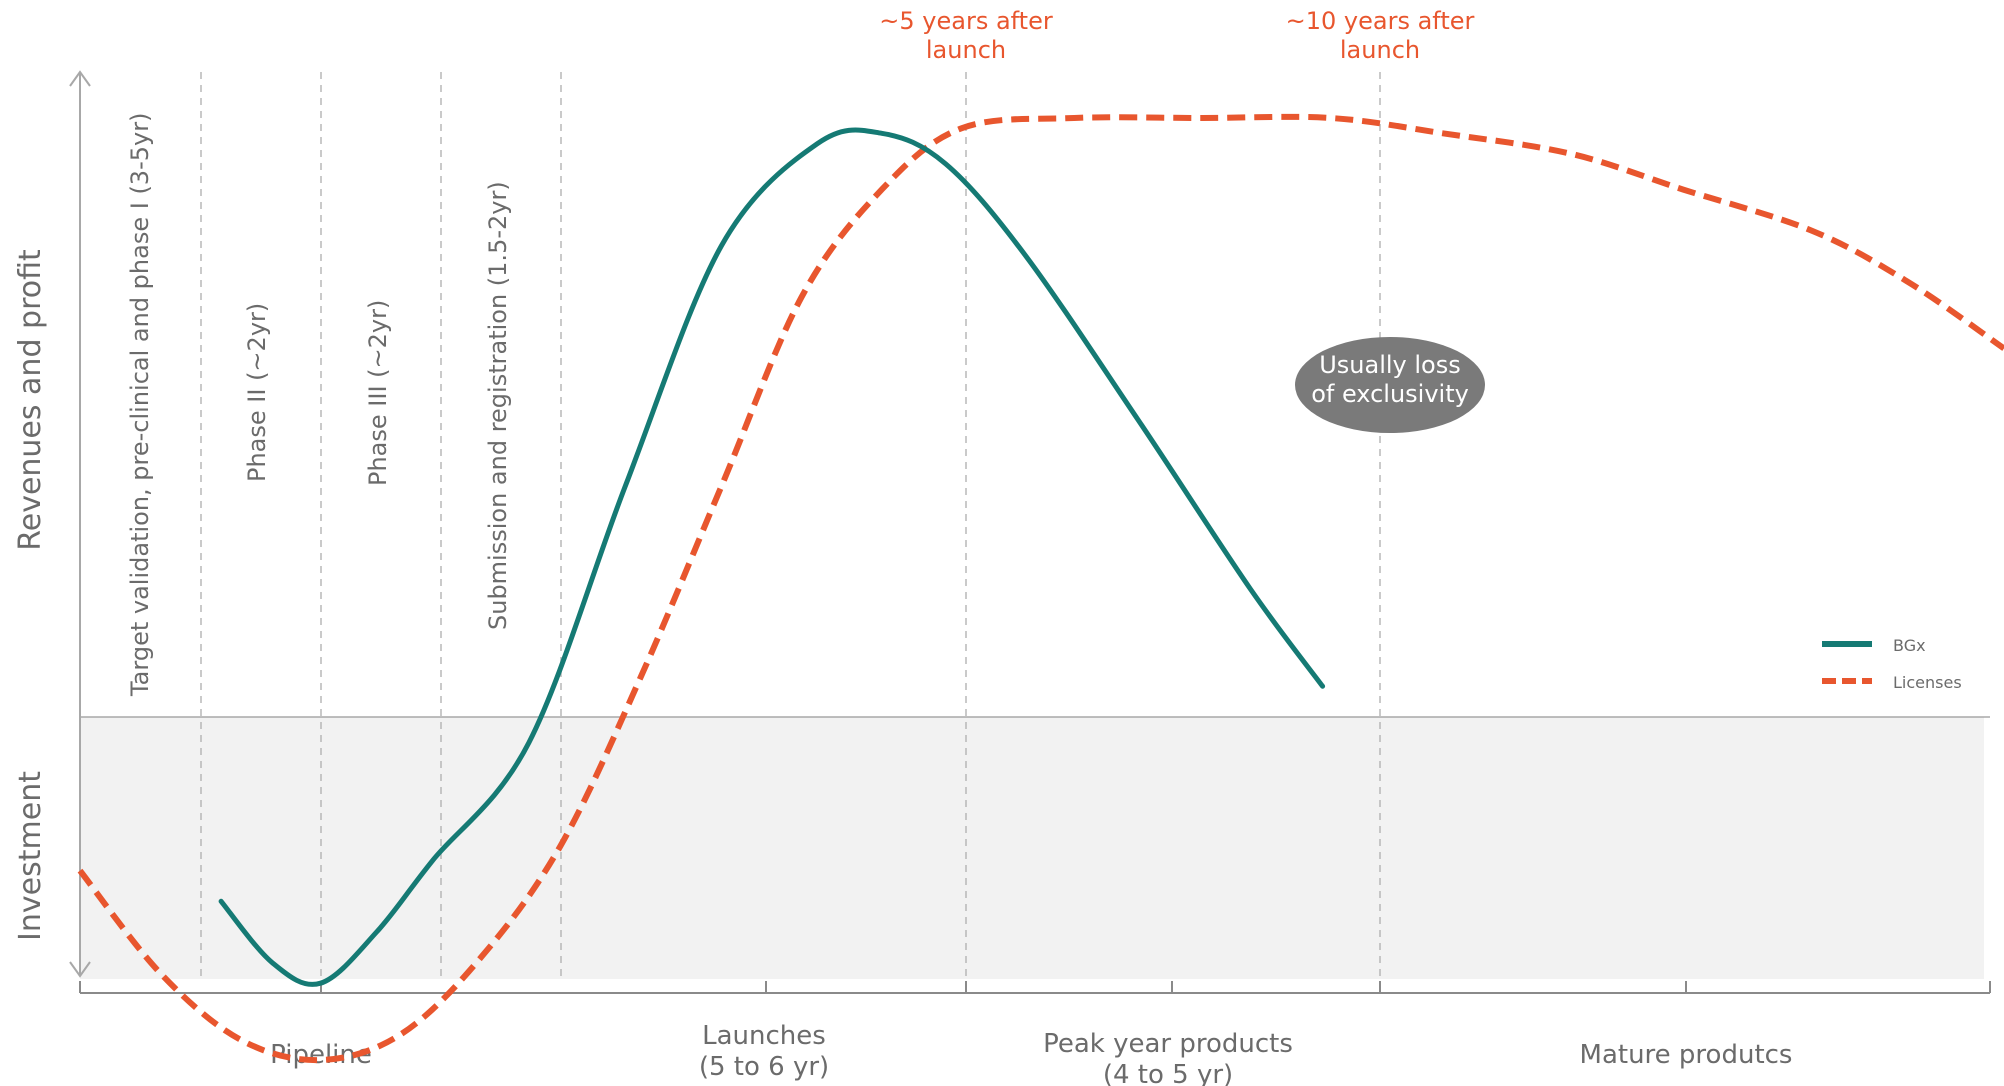 This screenshot has height=1086, width=2004. I want to click on phase-label-phase-3: Phase III (~2yr), so click(378, 393).